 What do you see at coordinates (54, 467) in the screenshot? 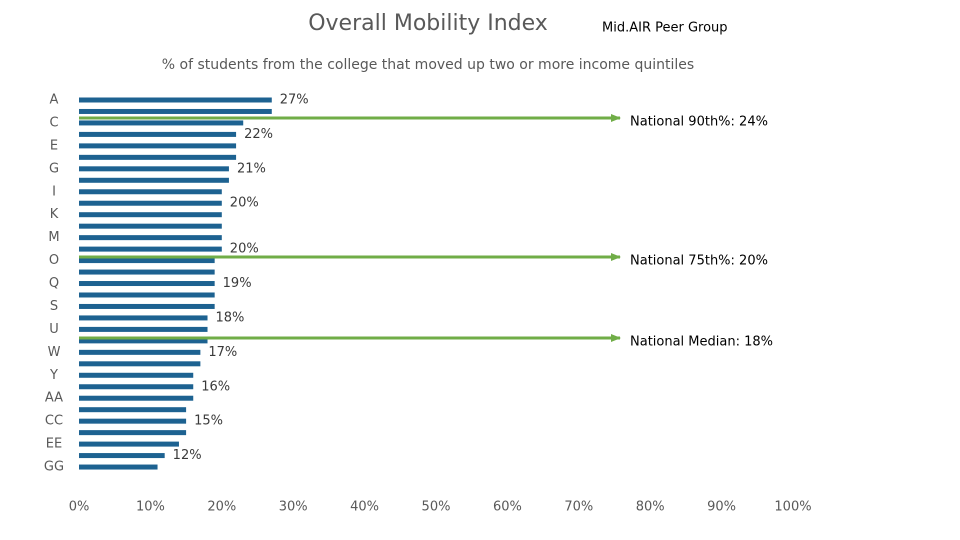
I see `y-tick-label: GG` at bounding box center [54, 467].